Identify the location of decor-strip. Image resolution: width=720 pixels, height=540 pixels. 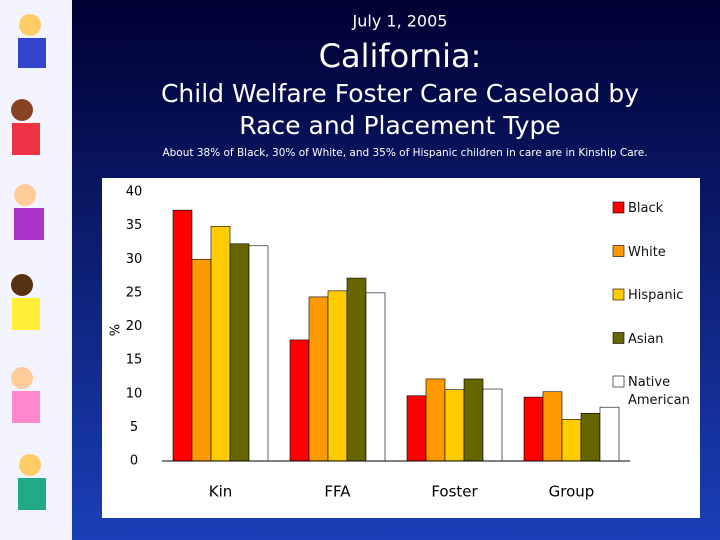
(36, 270).